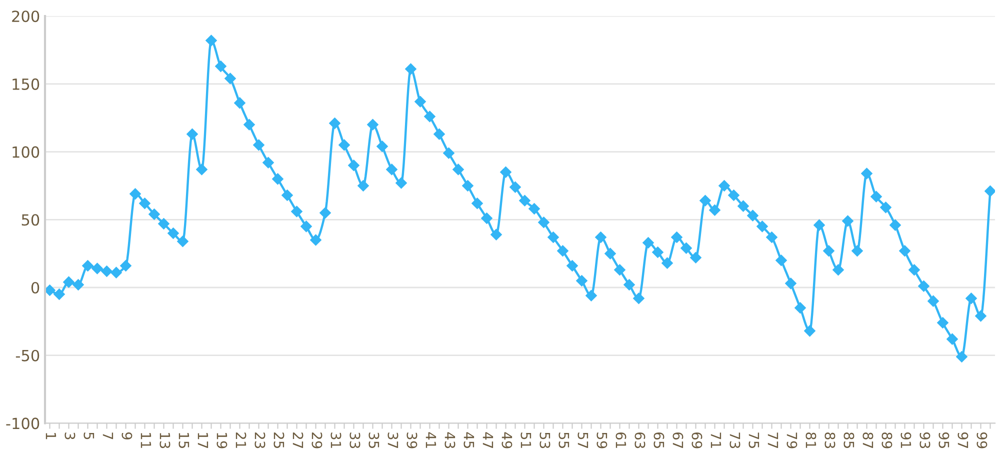 The width and height of the screenshot is (1000, 460). Describe the element at coordinates (165, 440) in the screenshot. I see `x-tick-label: 13` at that location.